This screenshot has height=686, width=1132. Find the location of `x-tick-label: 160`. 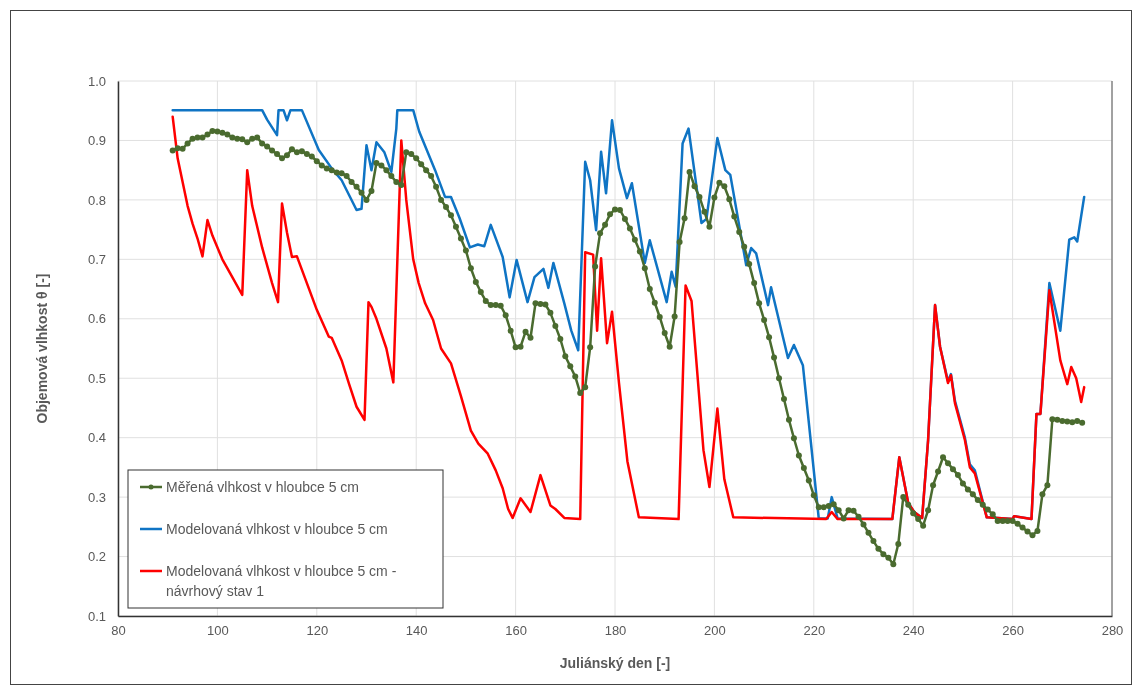

x-tick-label: 160 is located at coordinates (516, 631).